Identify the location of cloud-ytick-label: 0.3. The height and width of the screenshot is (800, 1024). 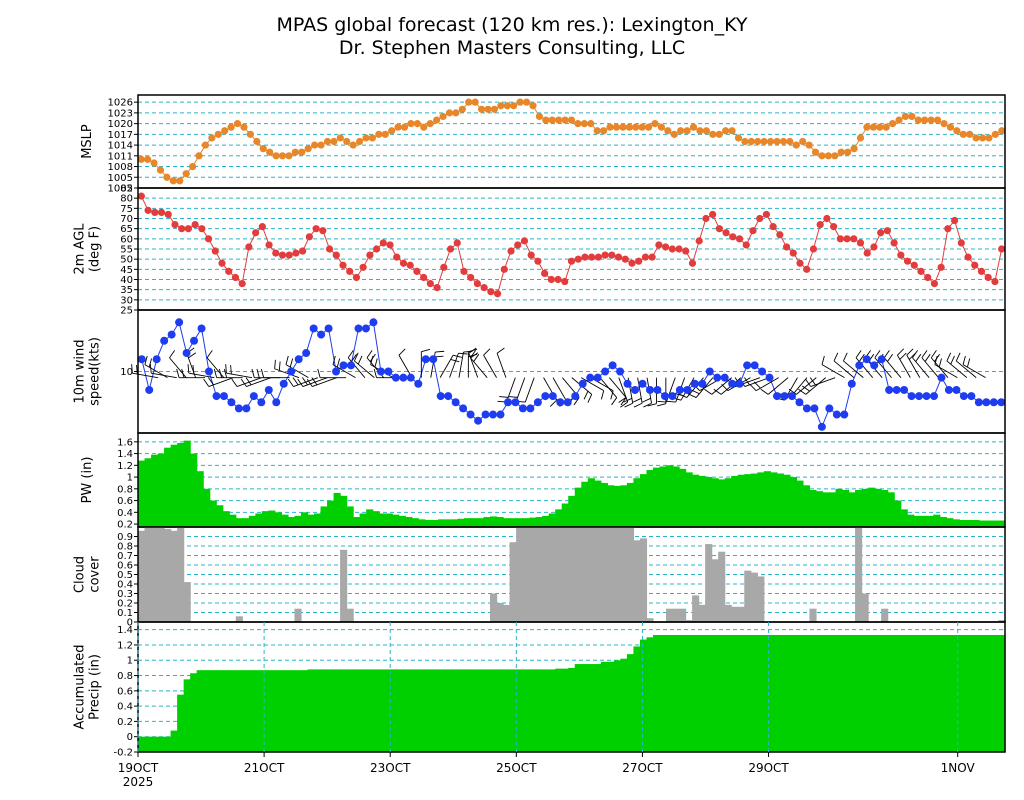
(125, 594).